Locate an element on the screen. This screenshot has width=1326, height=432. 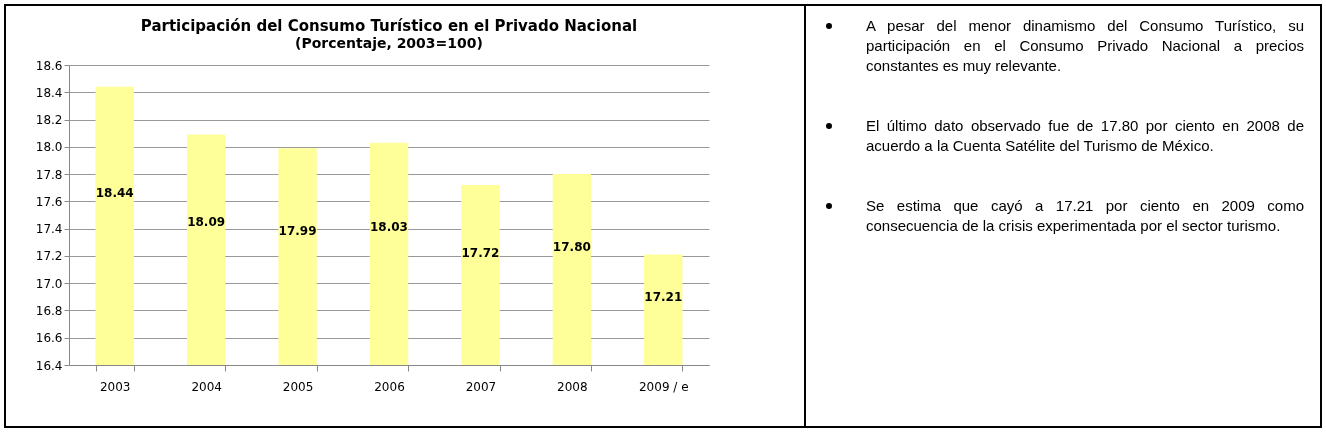
chart-title: Participación del Consumo Turístico en el Privado Nacional is located at coordinates (389, 26).